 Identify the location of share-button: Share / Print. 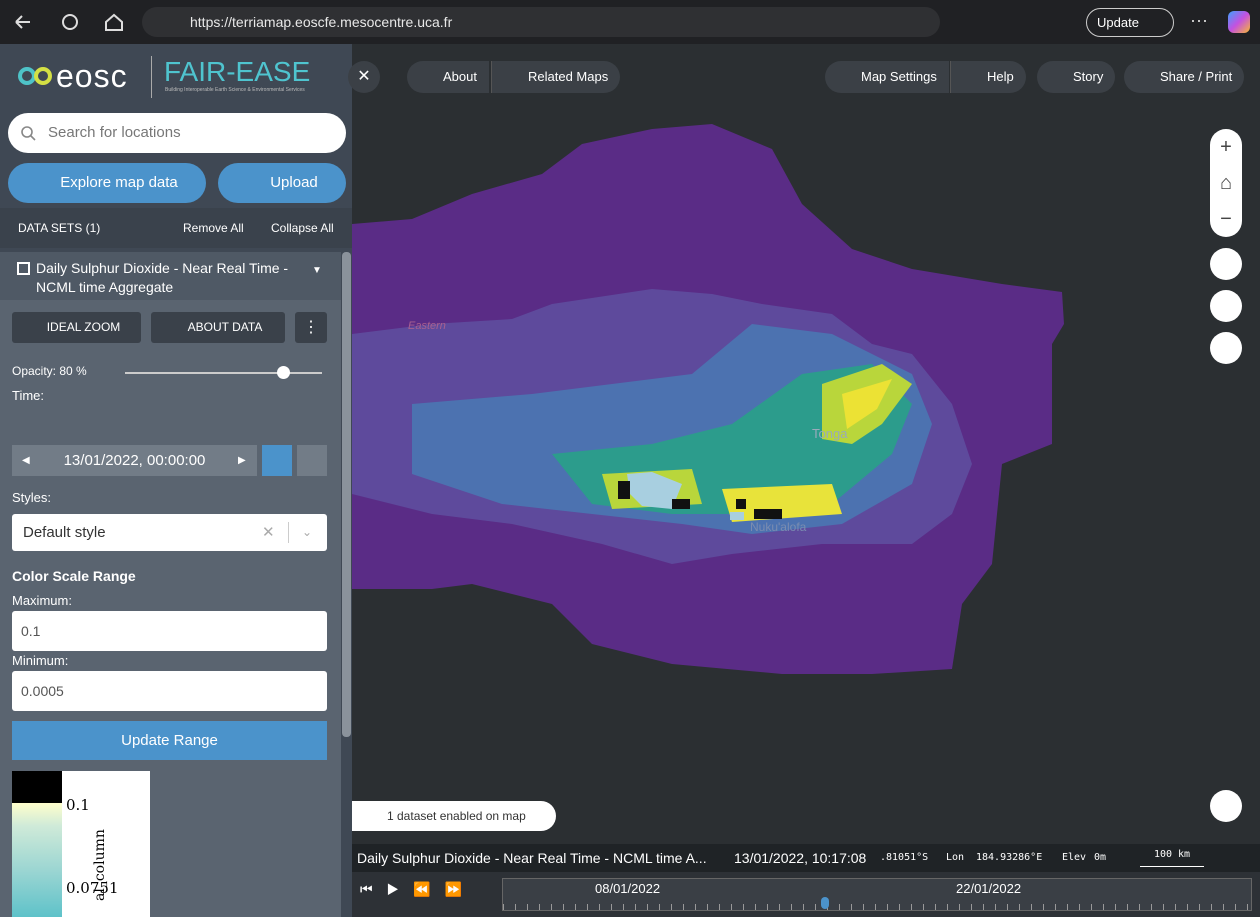
(1184, 77).